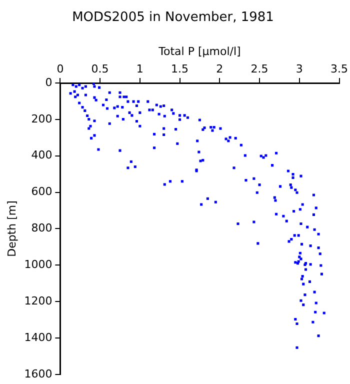  What do you see at coordinates (140, 69) in the screenshot?
I see `x-tick-label: 1` at bounding box center [140, 69].